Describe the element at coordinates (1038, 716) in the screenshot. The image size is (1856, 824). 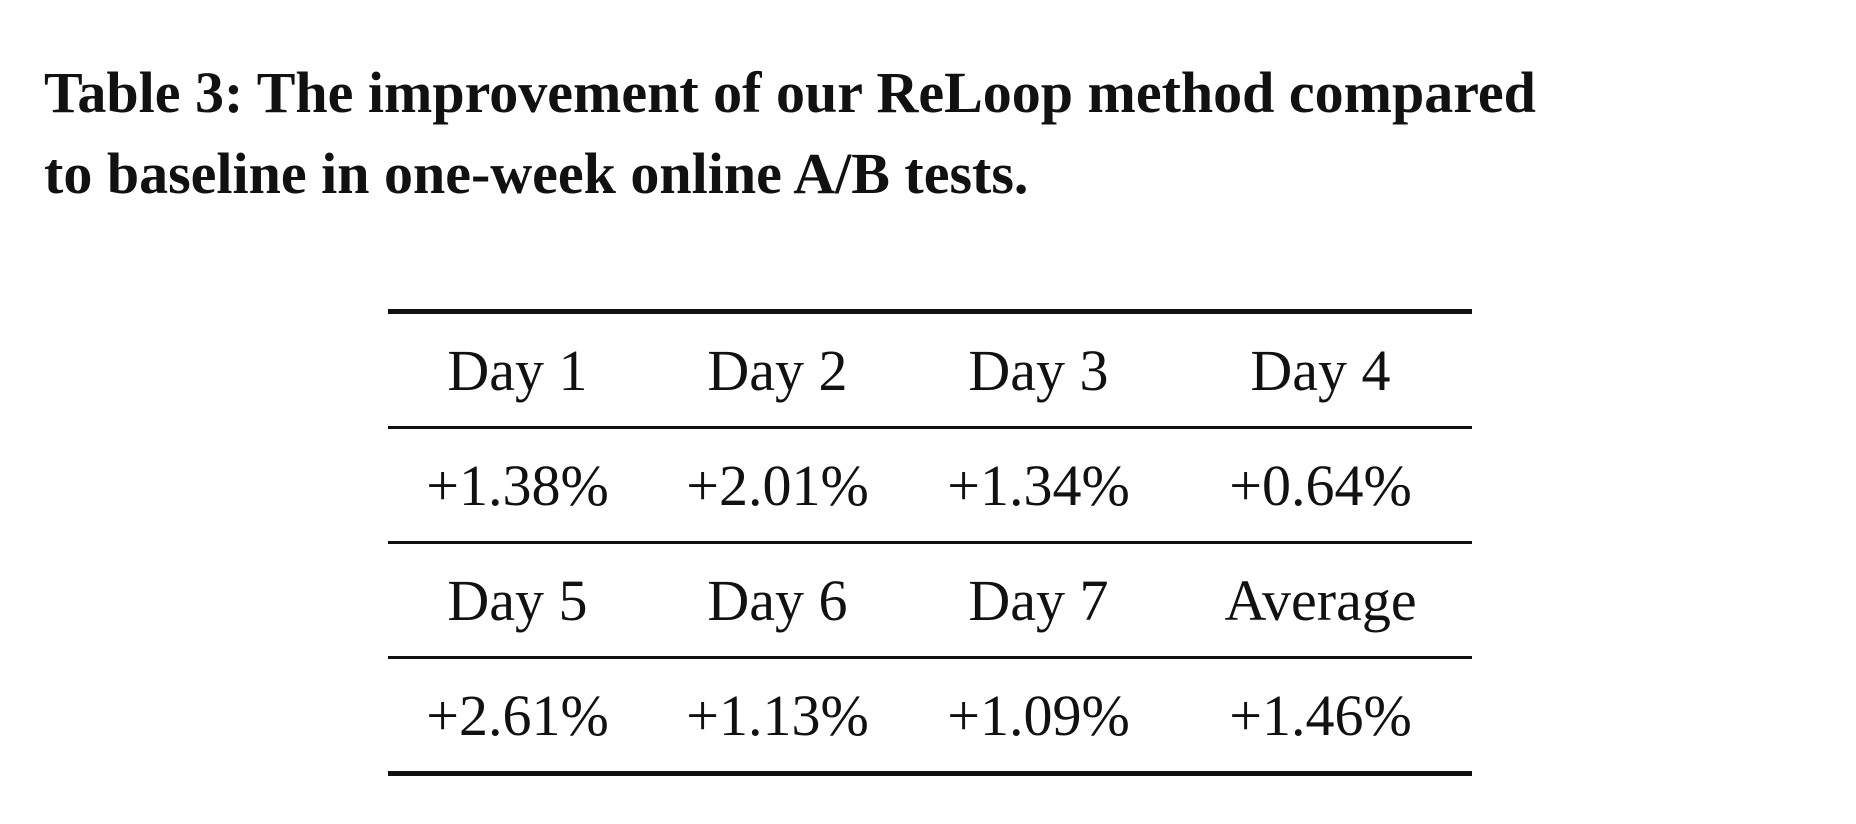
I see `table-cell: +1.09%` at that location.